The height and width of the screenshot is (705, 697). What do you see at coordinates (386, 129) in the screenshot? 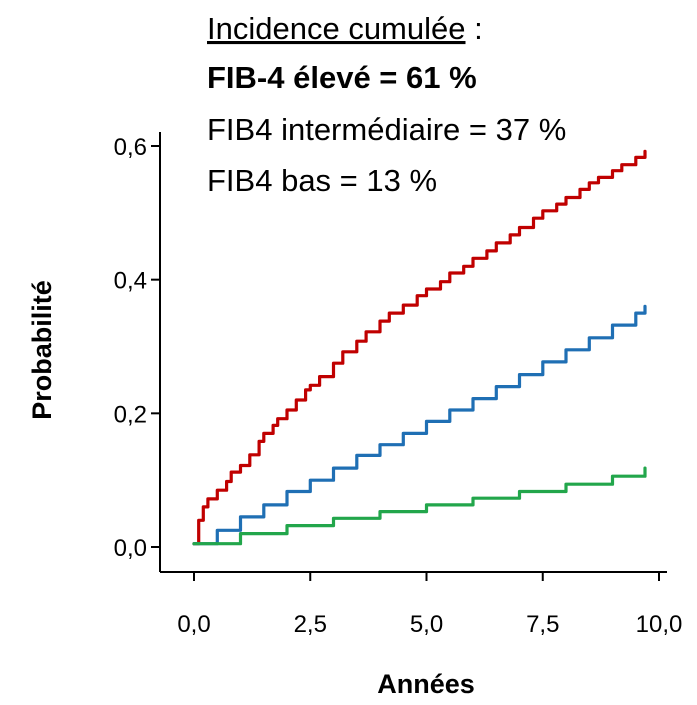
I see `annotation-line-intermediate: FIB4 intermédiaire = 37 %` at bounding box center [386, 129].